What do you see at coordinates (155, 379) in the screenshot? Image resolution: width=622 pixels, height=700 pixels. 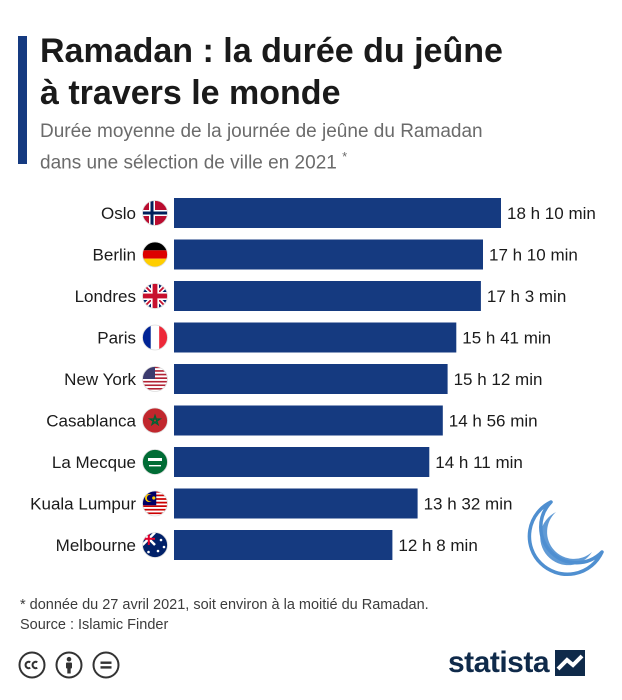 I see `usa-flag` at bounding box center [155, 379].